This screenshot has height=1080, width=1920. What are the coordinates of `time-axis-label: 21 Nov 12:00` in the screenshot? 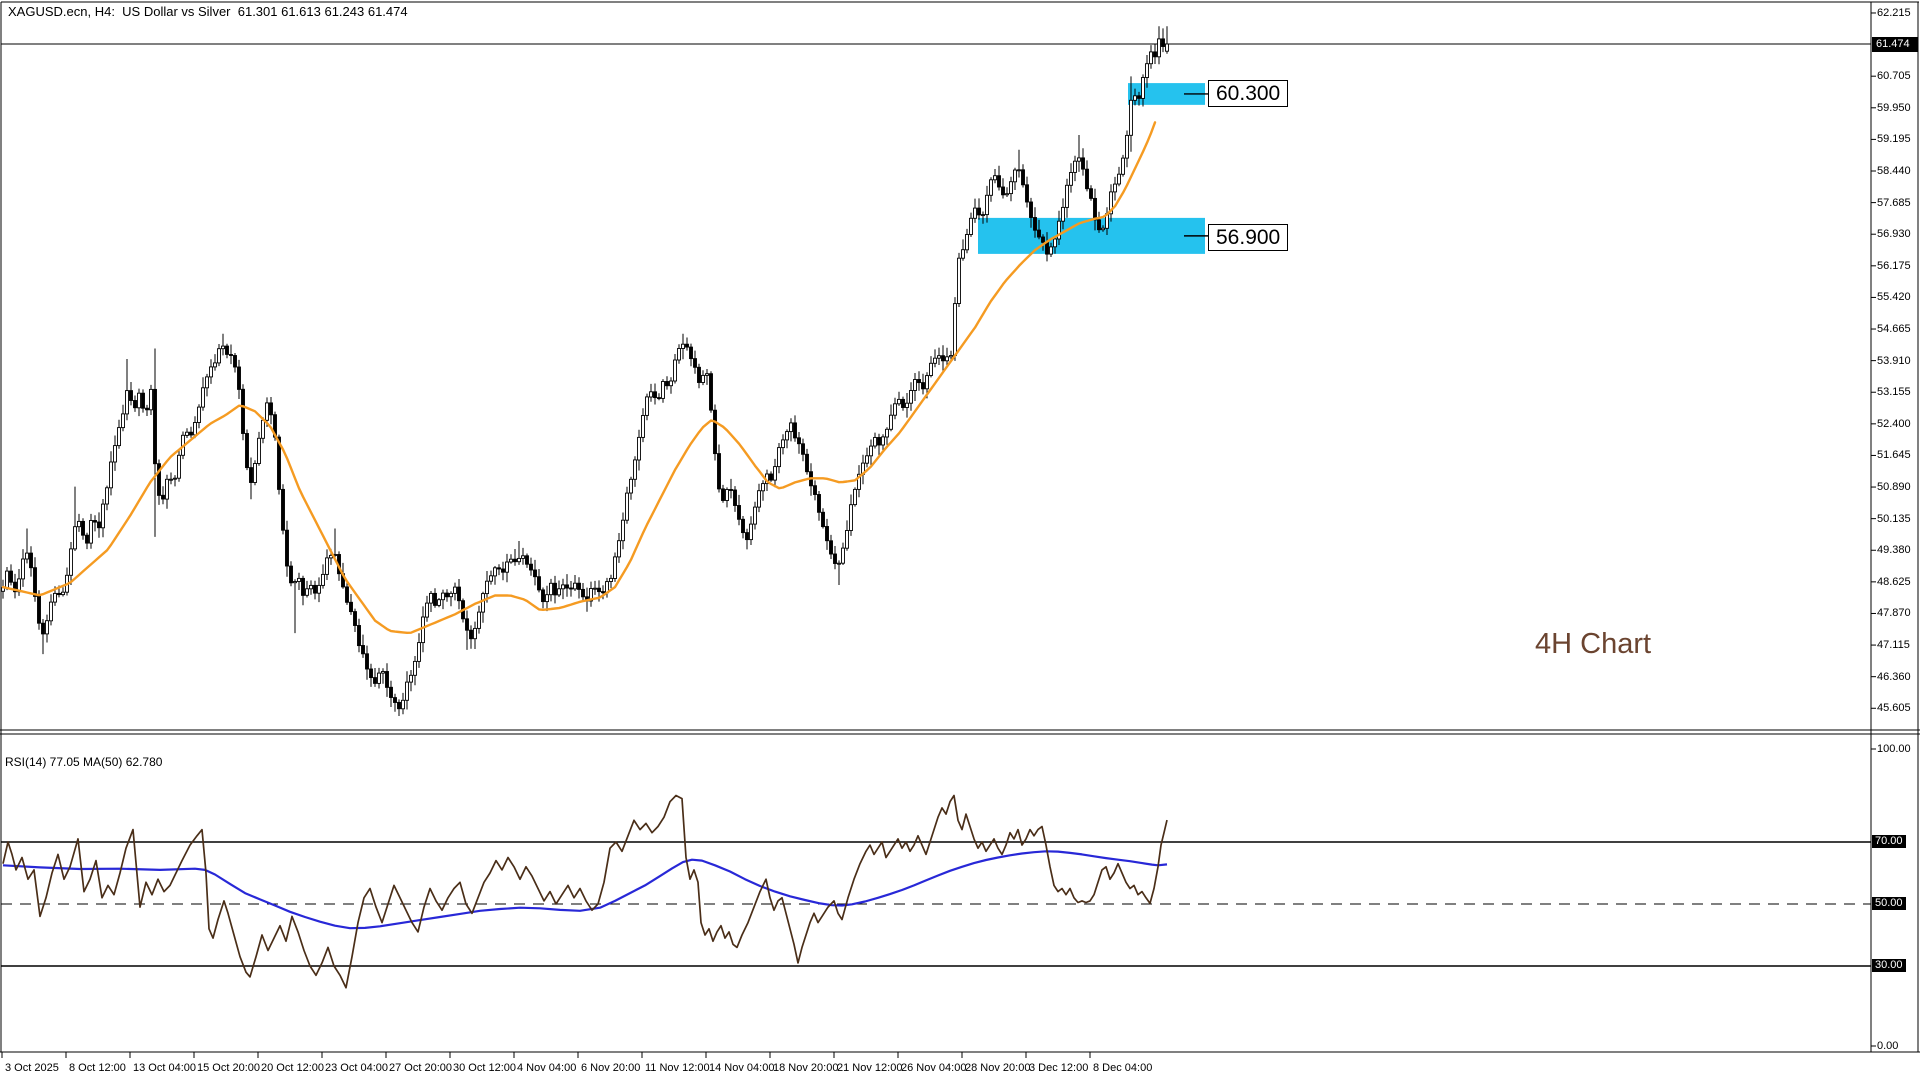 It's located at (870, 1068).